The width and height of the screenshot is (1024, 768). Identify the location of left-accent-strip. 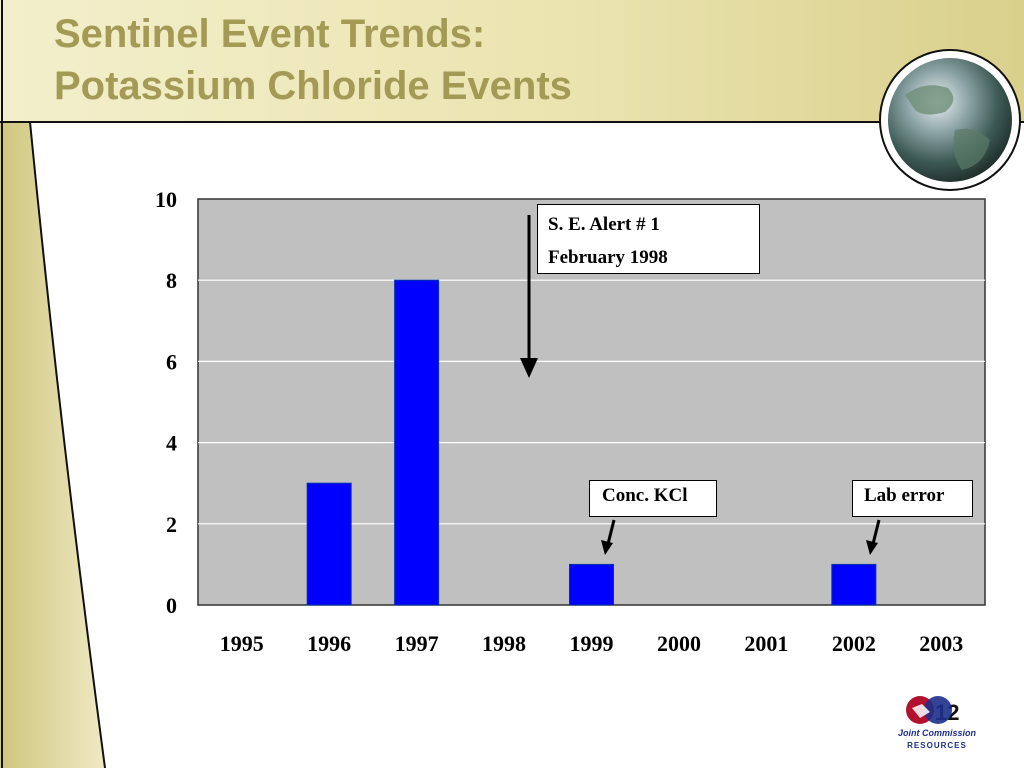
(52, 445).